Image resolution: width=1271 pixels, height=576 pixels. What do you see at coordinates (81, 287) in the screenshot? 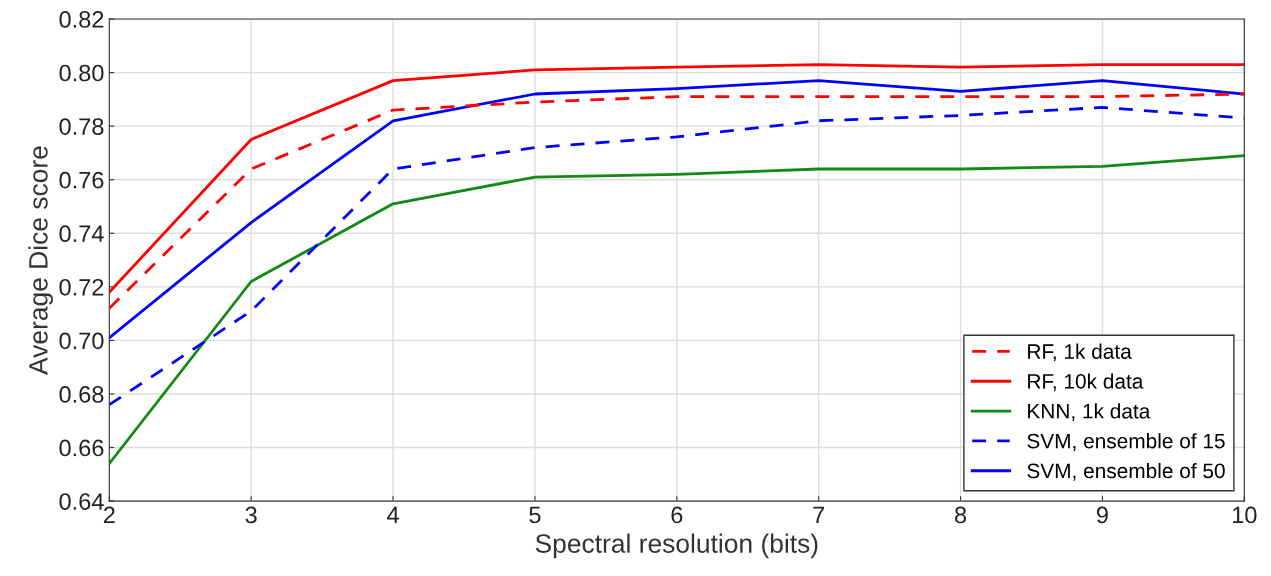
I see `y-tick-label: 0.72` at bounding box center [81, 287].